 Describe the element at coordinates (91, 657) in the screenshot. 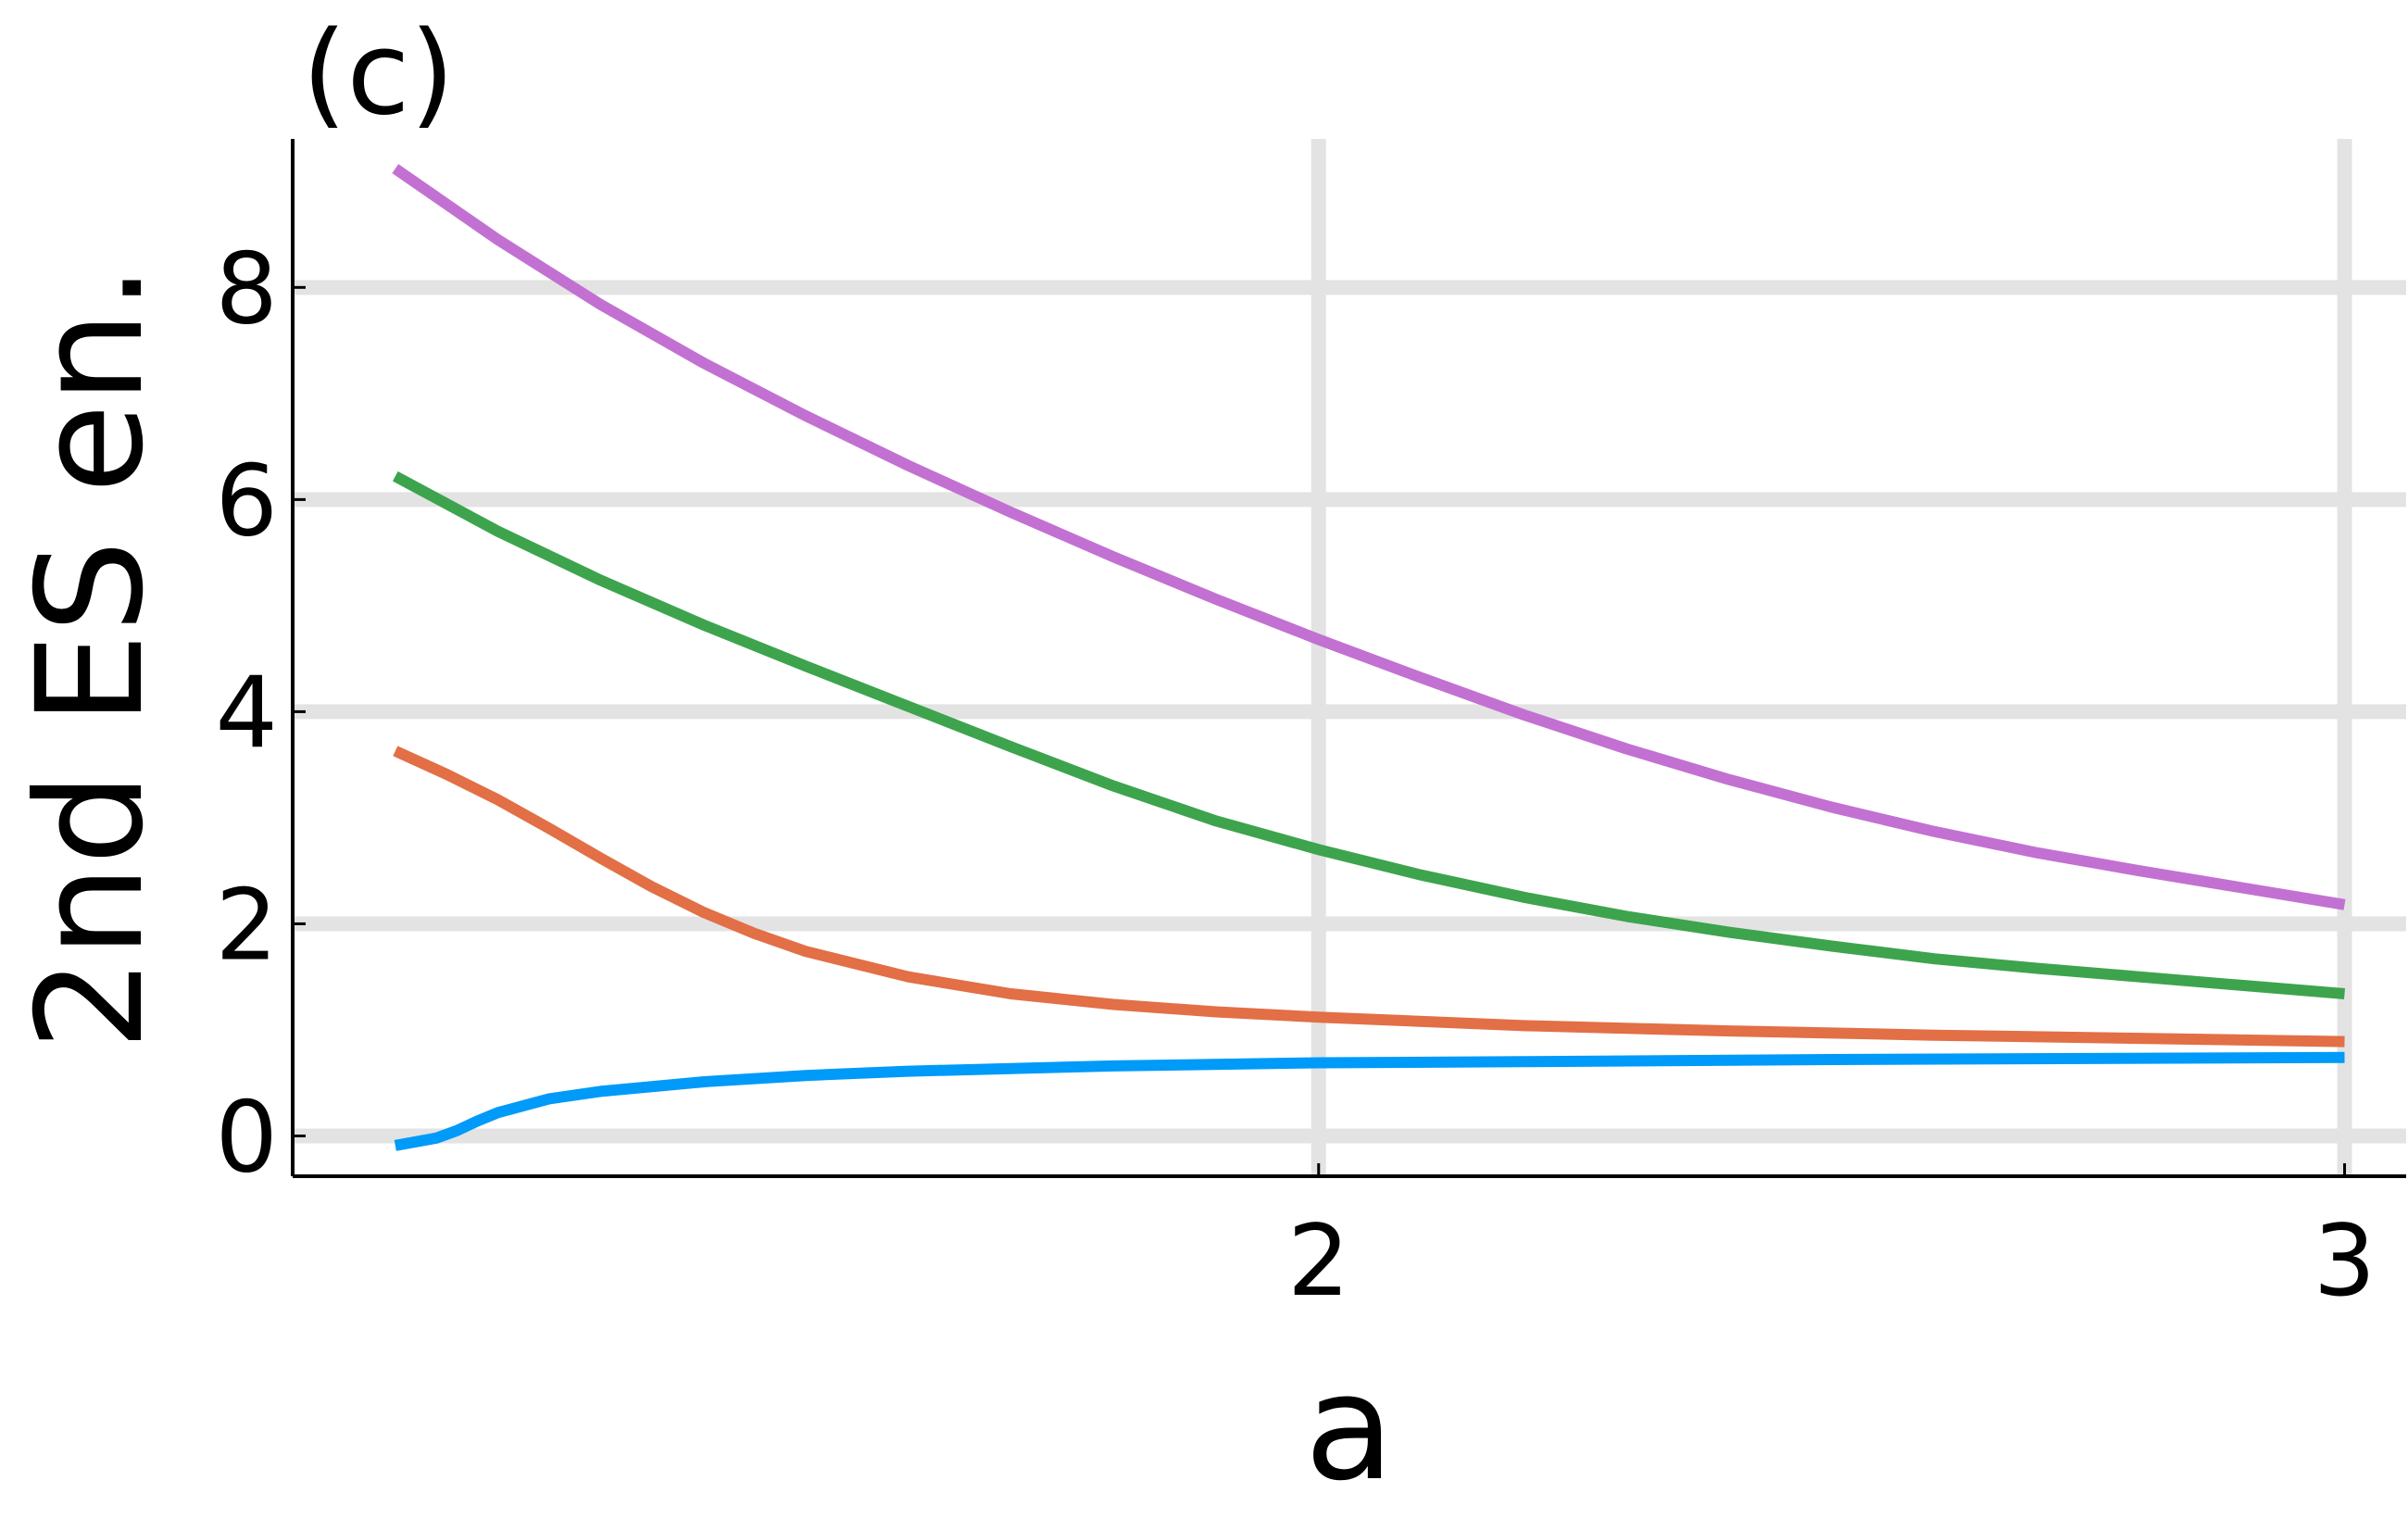

I see `y-axis-label: 2nd ES en.` at that location.